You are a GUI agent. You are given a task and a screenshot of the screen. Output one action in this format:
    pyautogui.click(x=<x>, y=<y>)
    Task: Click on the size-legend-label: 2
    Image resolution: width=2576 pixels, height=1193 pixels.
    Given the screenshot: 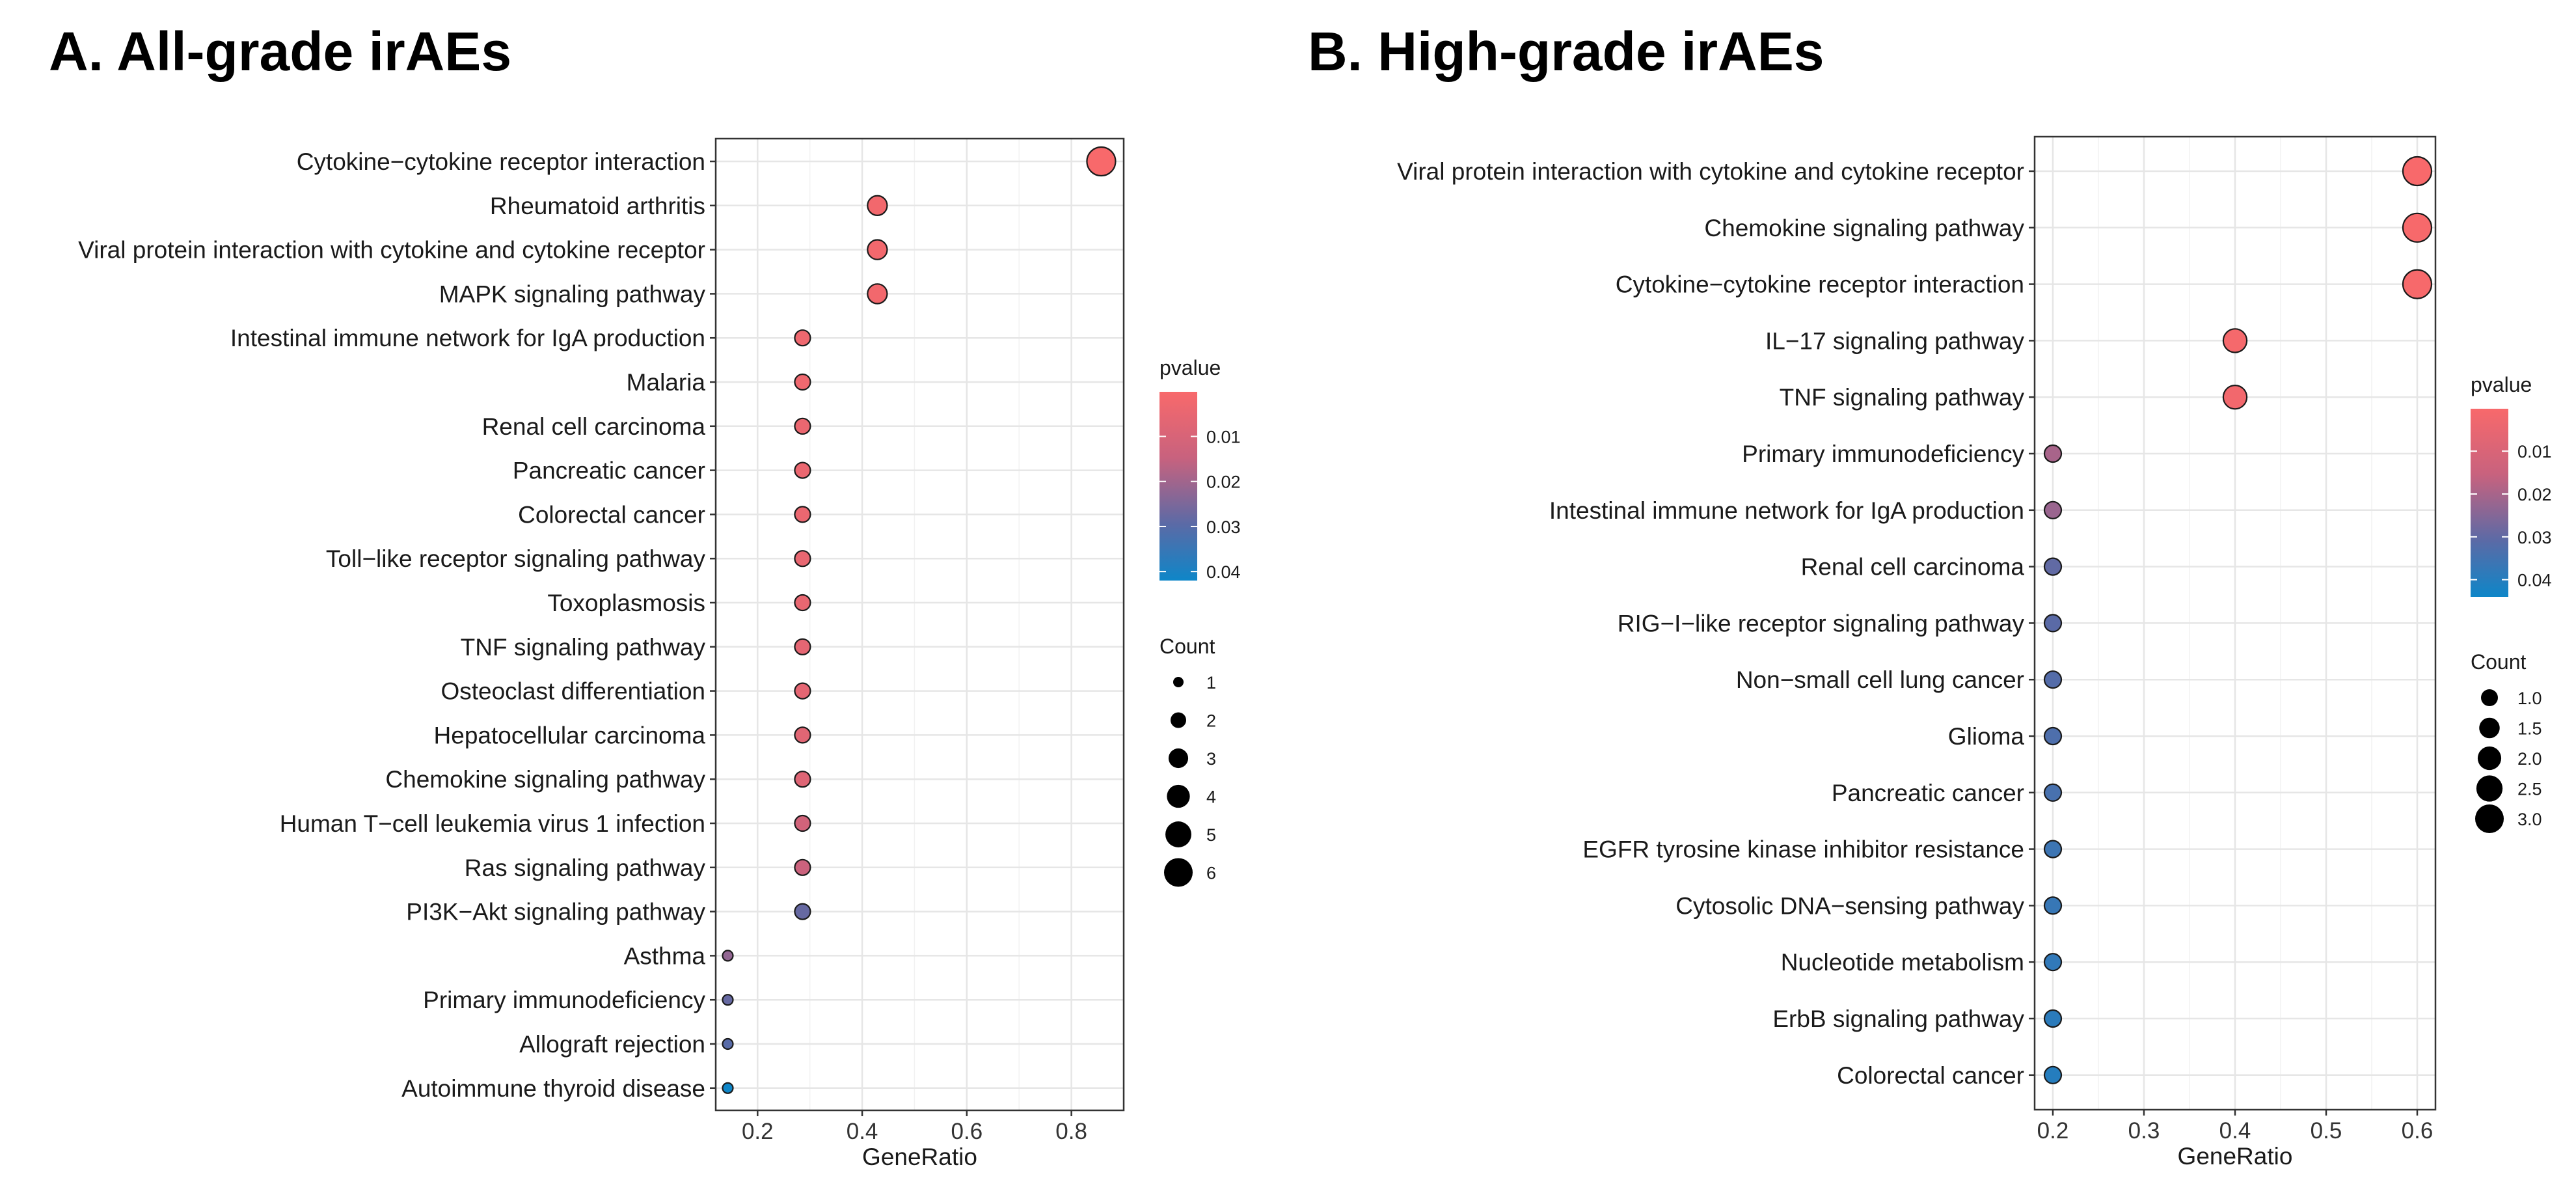 What is the action you would take?
    pyautogui.click(x=1211, y=721)
    